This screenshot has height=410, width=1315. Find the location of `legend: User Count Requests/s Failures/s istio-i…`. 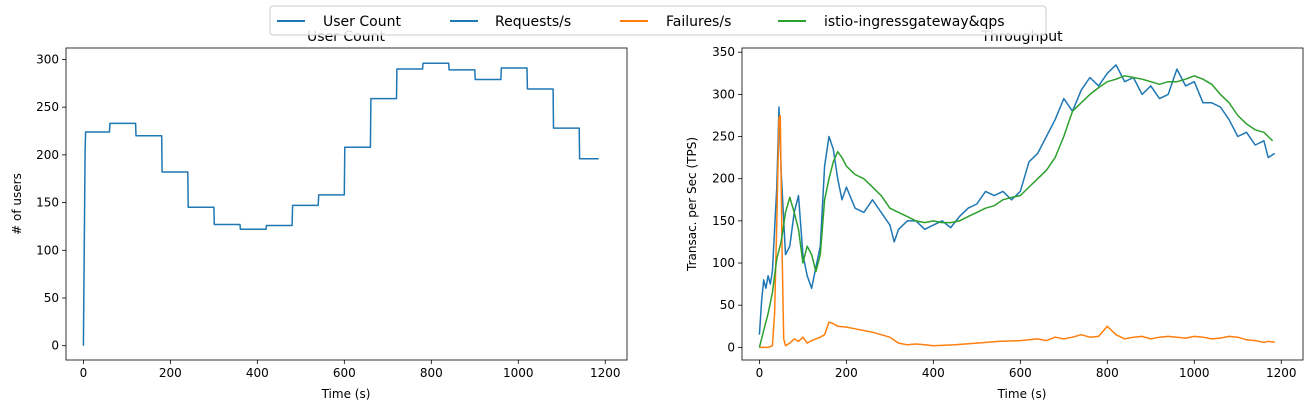

legend: User Count Requests/s Failures/s istio-i… is located at coordinates (658, 20).